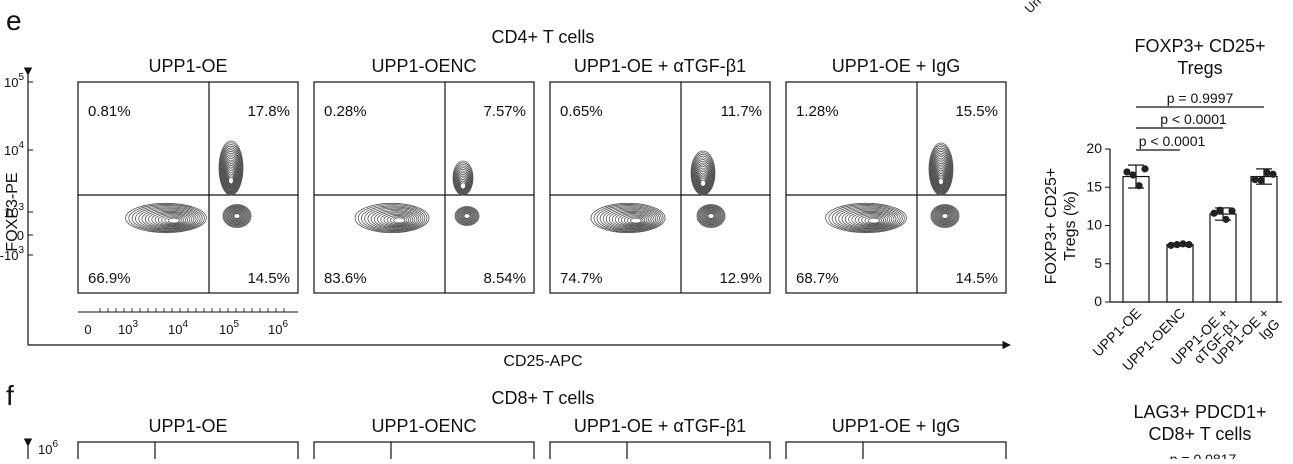 The width and height of the screenshot is (1293, 464). What do you see at coordinates (278, 328) in the screenshot?
I see `x-tick-label: 10⁶` at bounding box center [278, 328].